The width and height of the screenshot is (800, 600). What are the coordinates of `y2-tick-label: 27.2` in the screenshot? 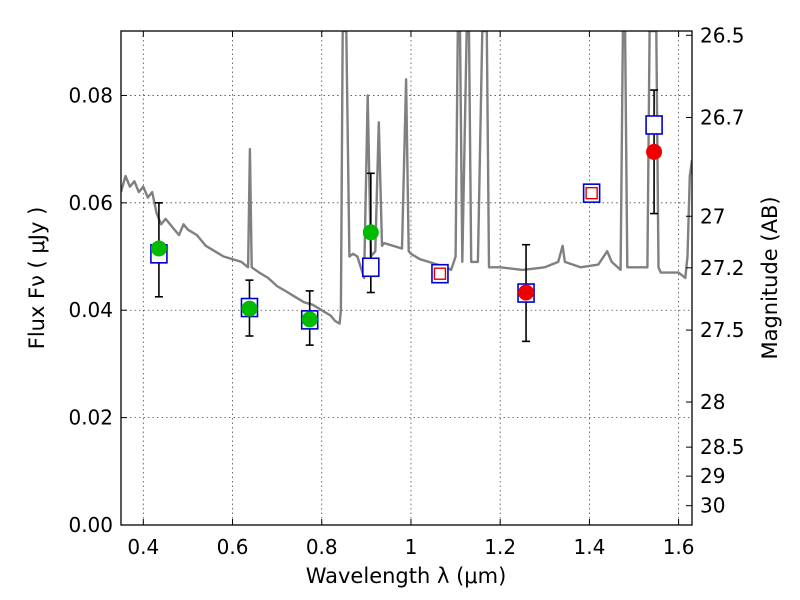 It's located at (722, 268).